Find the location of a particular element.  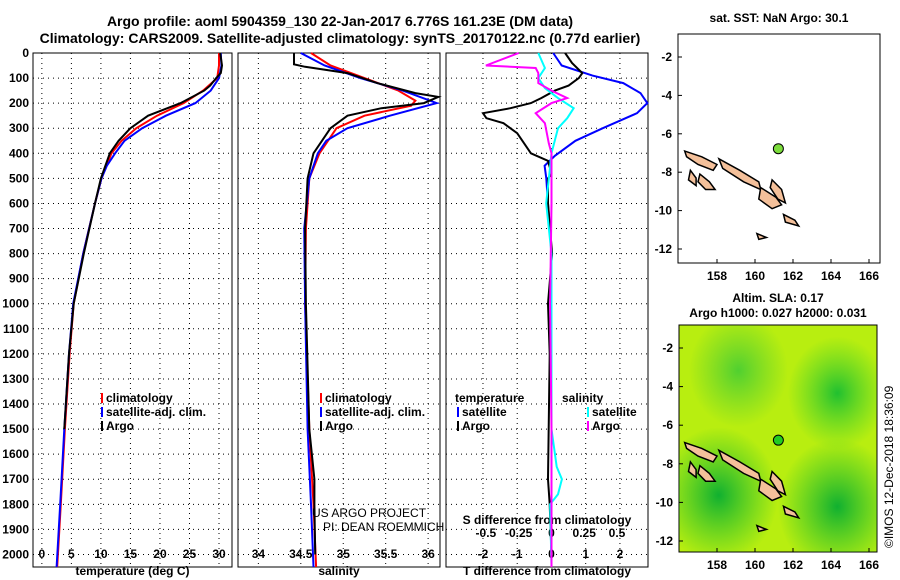

lat-tick-label: -2 is located at coordinates (667, 348).